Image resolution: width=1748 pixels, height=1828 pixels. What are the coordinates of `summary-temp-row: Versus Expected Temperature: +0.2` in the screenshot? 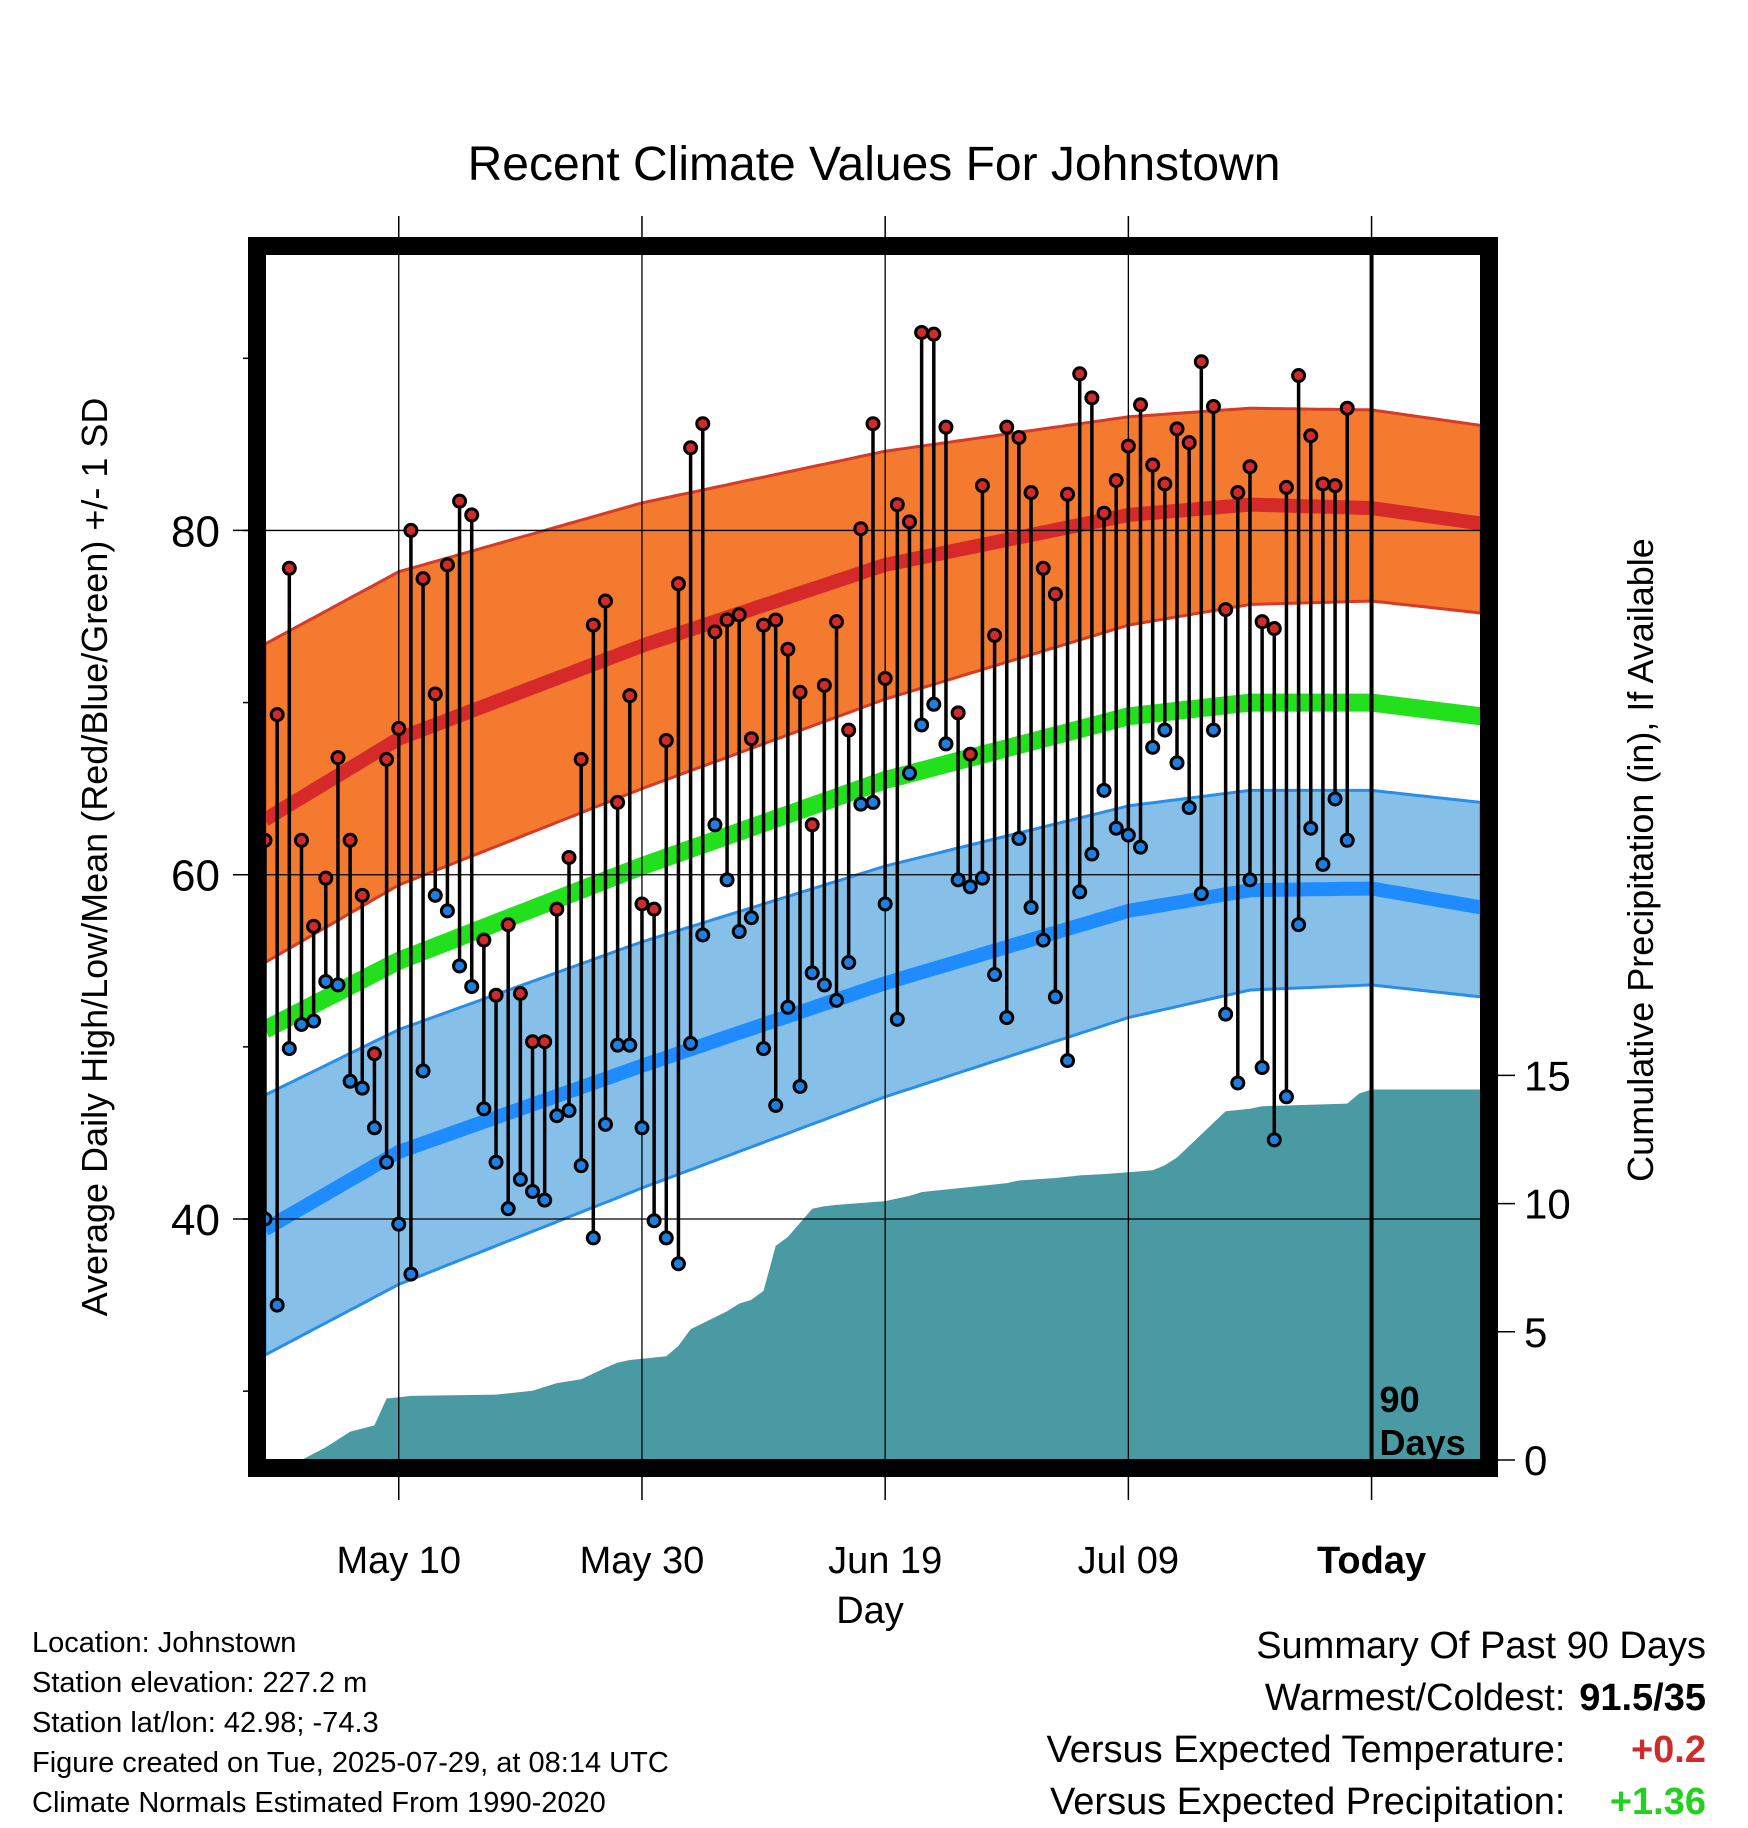 It's located at (1376, 1750).